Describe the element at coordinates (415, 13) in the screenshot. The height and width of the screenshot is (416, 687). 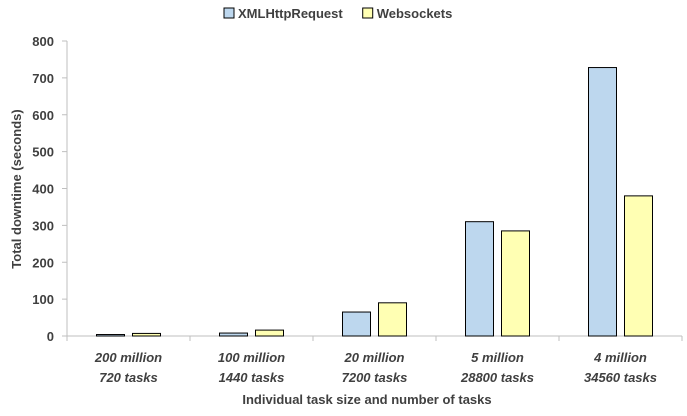
I see `legend-label-websockets: Websockets` at that location.